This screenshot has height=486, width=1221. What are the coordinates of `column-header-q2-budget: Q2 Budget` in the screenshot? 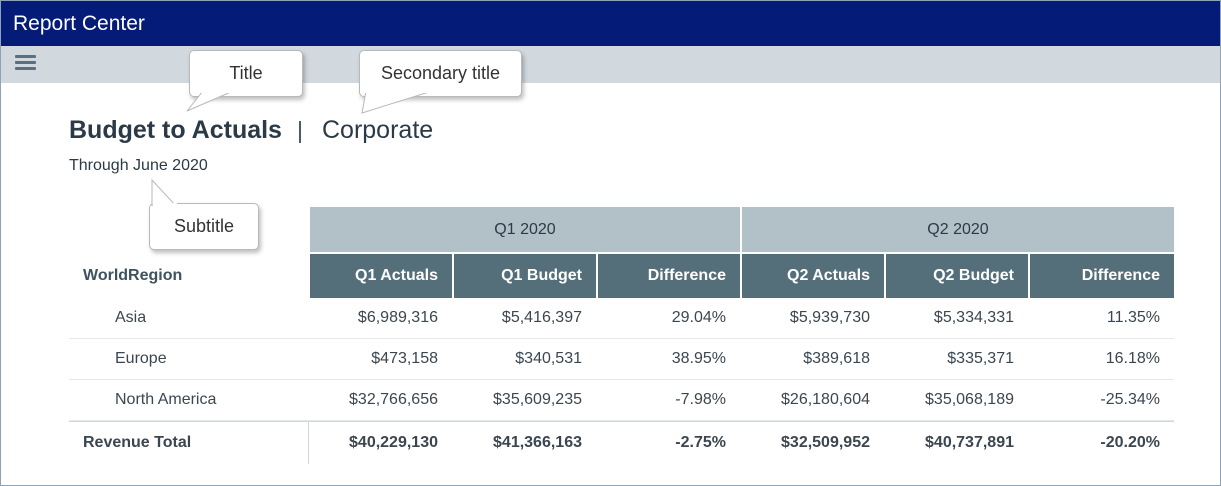 It's located at (957, 276).